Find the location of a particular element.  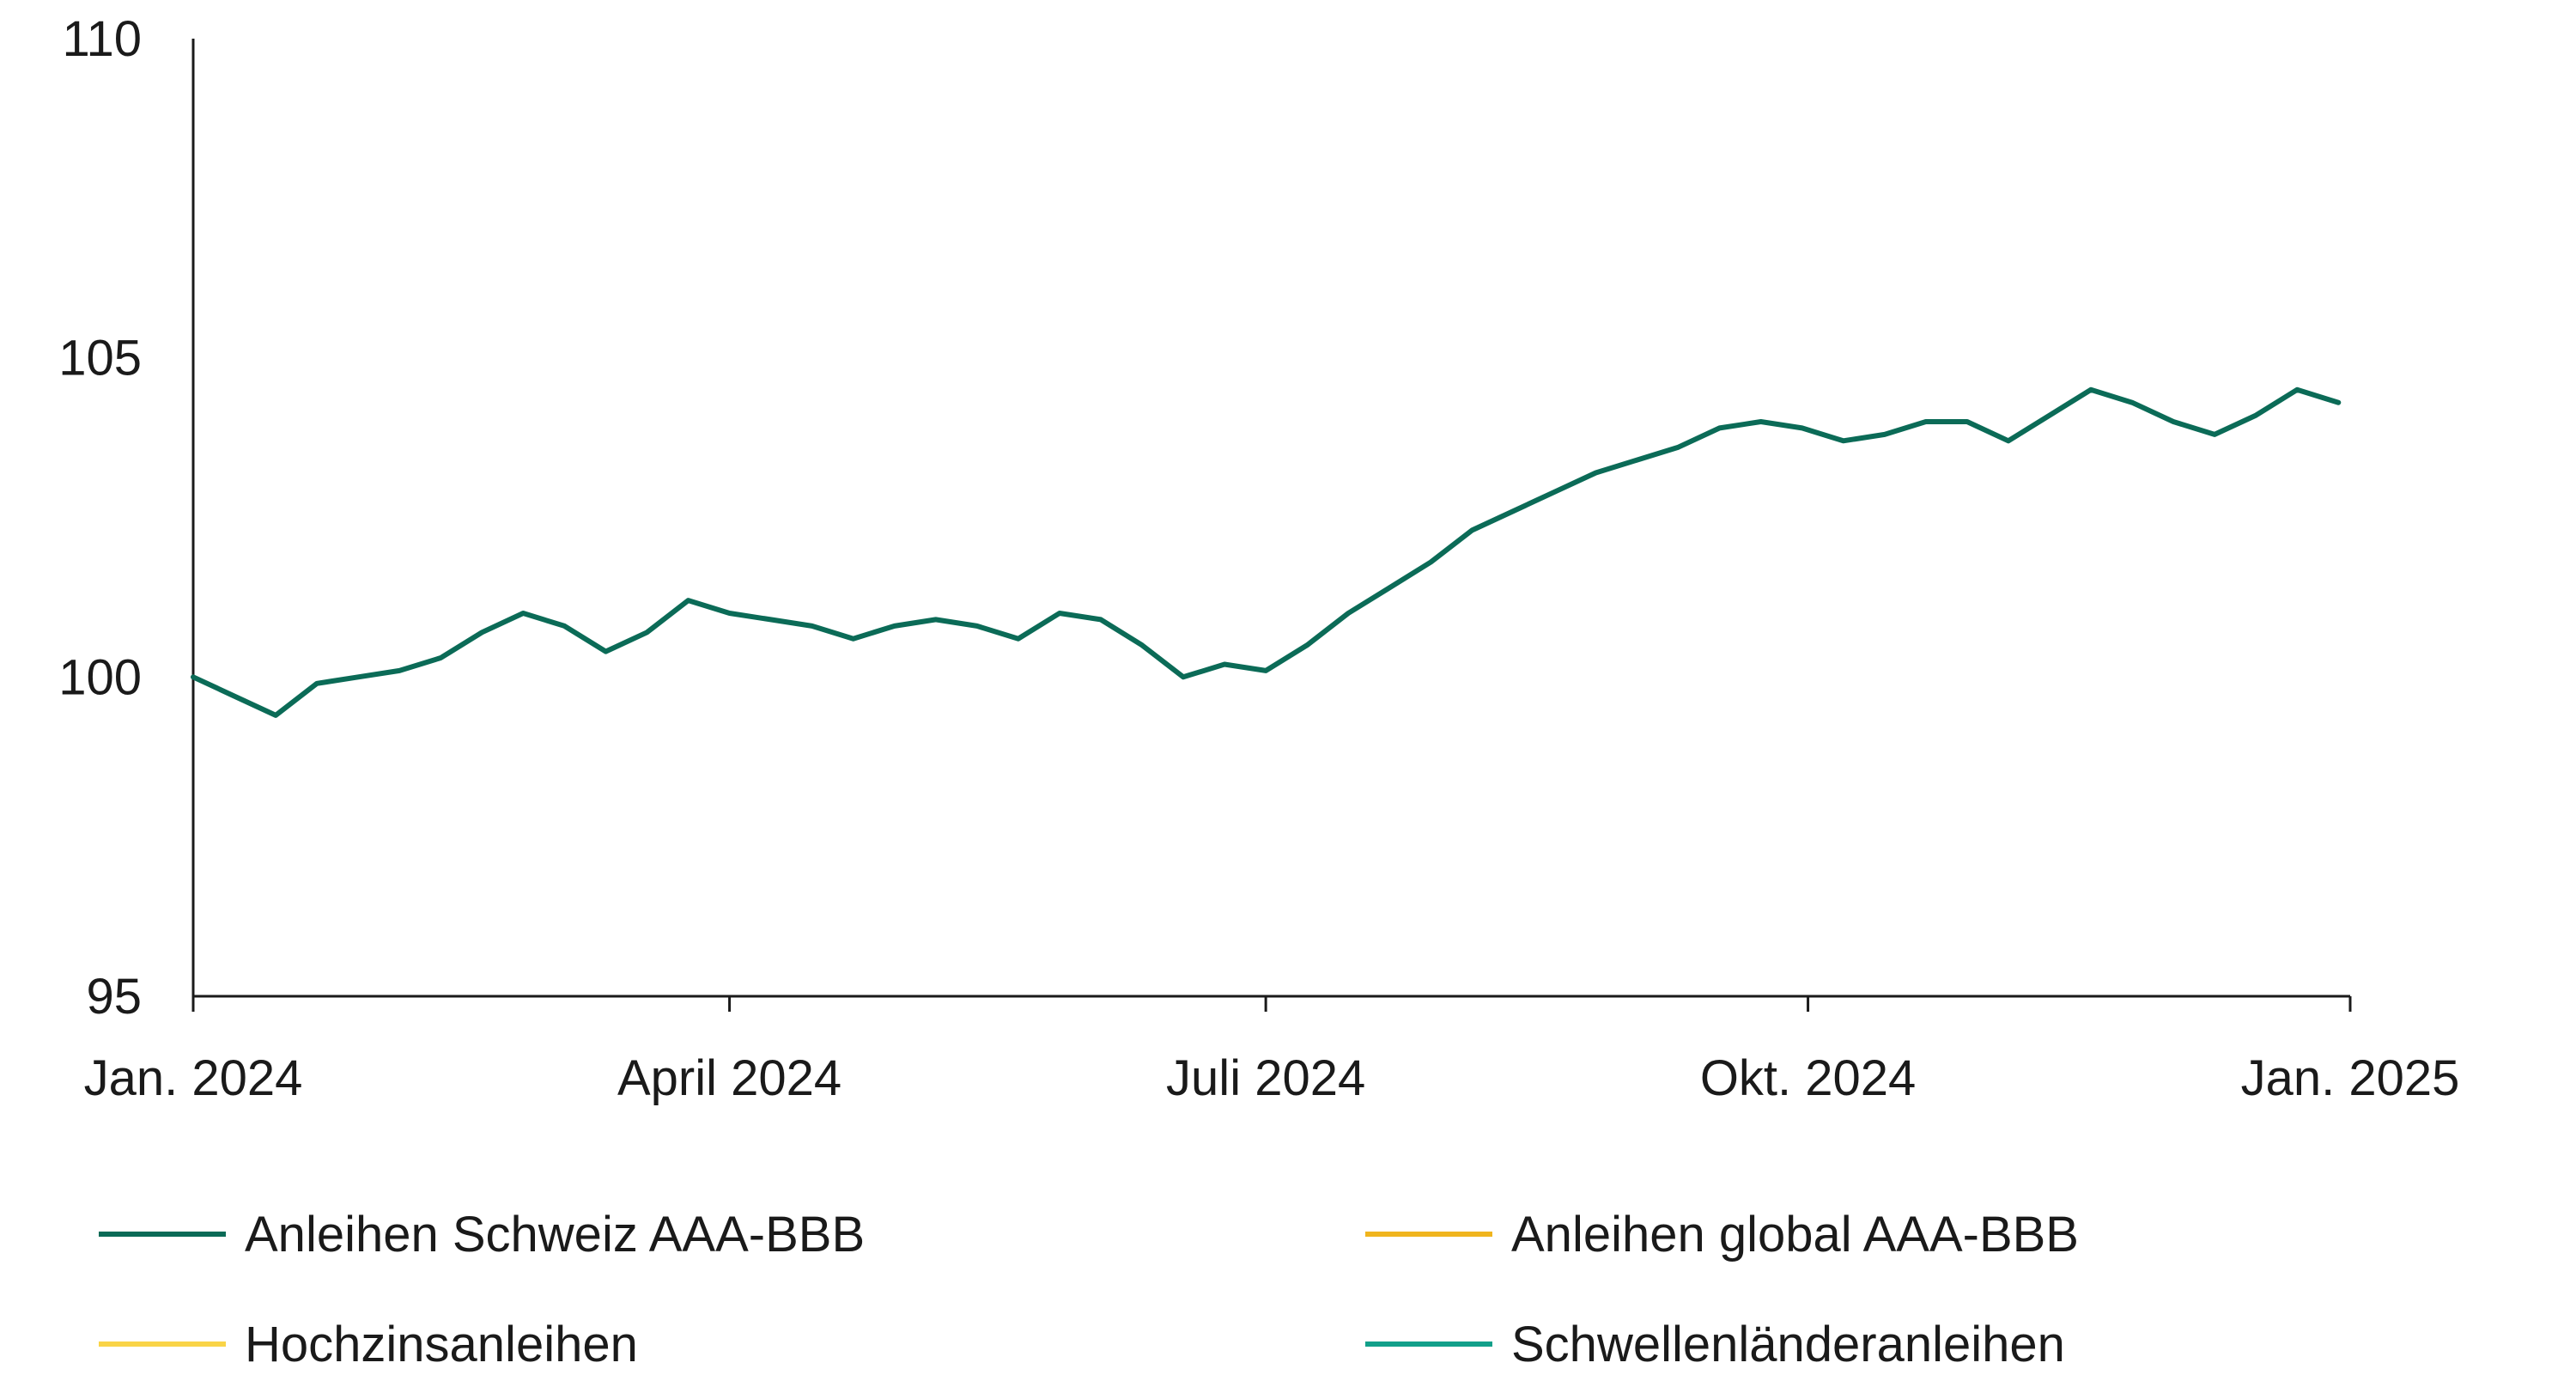

x-tick-label: Juli 2024 is located at coordinates (1265, 1078).